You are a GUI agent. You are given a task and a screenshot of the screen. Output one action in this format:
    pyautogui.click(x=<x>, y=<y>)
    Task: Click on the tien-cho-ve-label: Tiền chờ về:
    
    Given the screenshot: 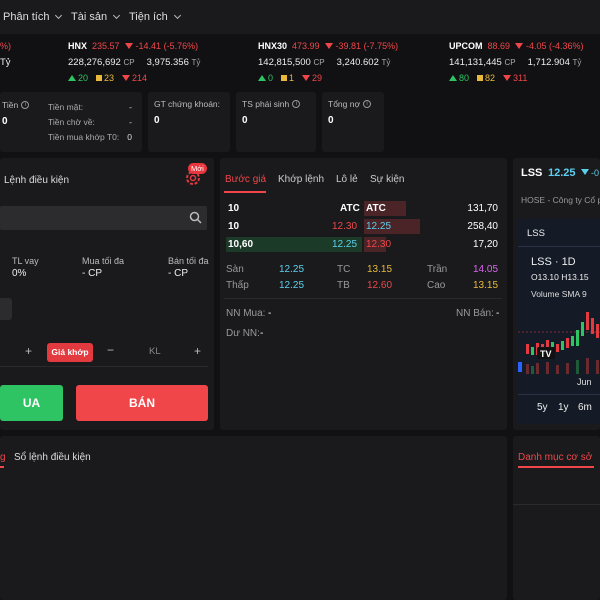 What is the action you would take?
    pyautogui.click(x=71, y=122)
    